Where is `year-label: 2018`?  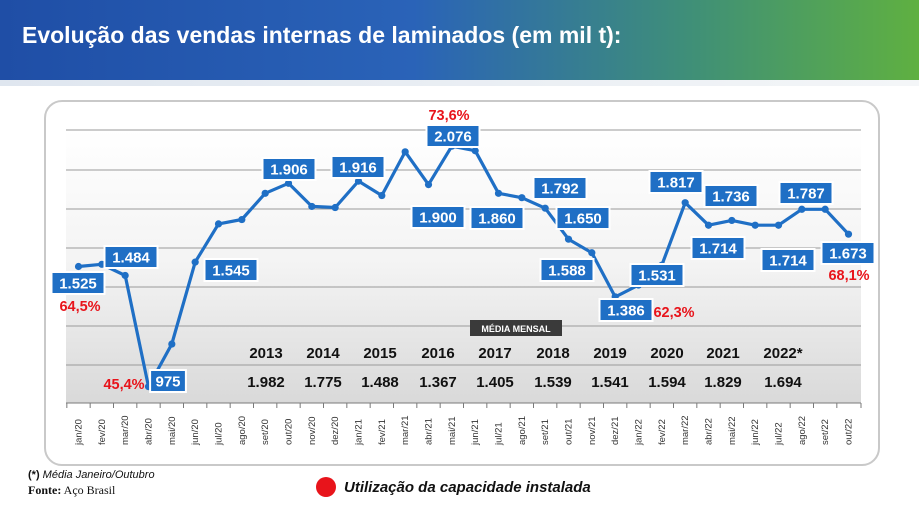 year-label: 2018 is located at coordinates (552, 353).